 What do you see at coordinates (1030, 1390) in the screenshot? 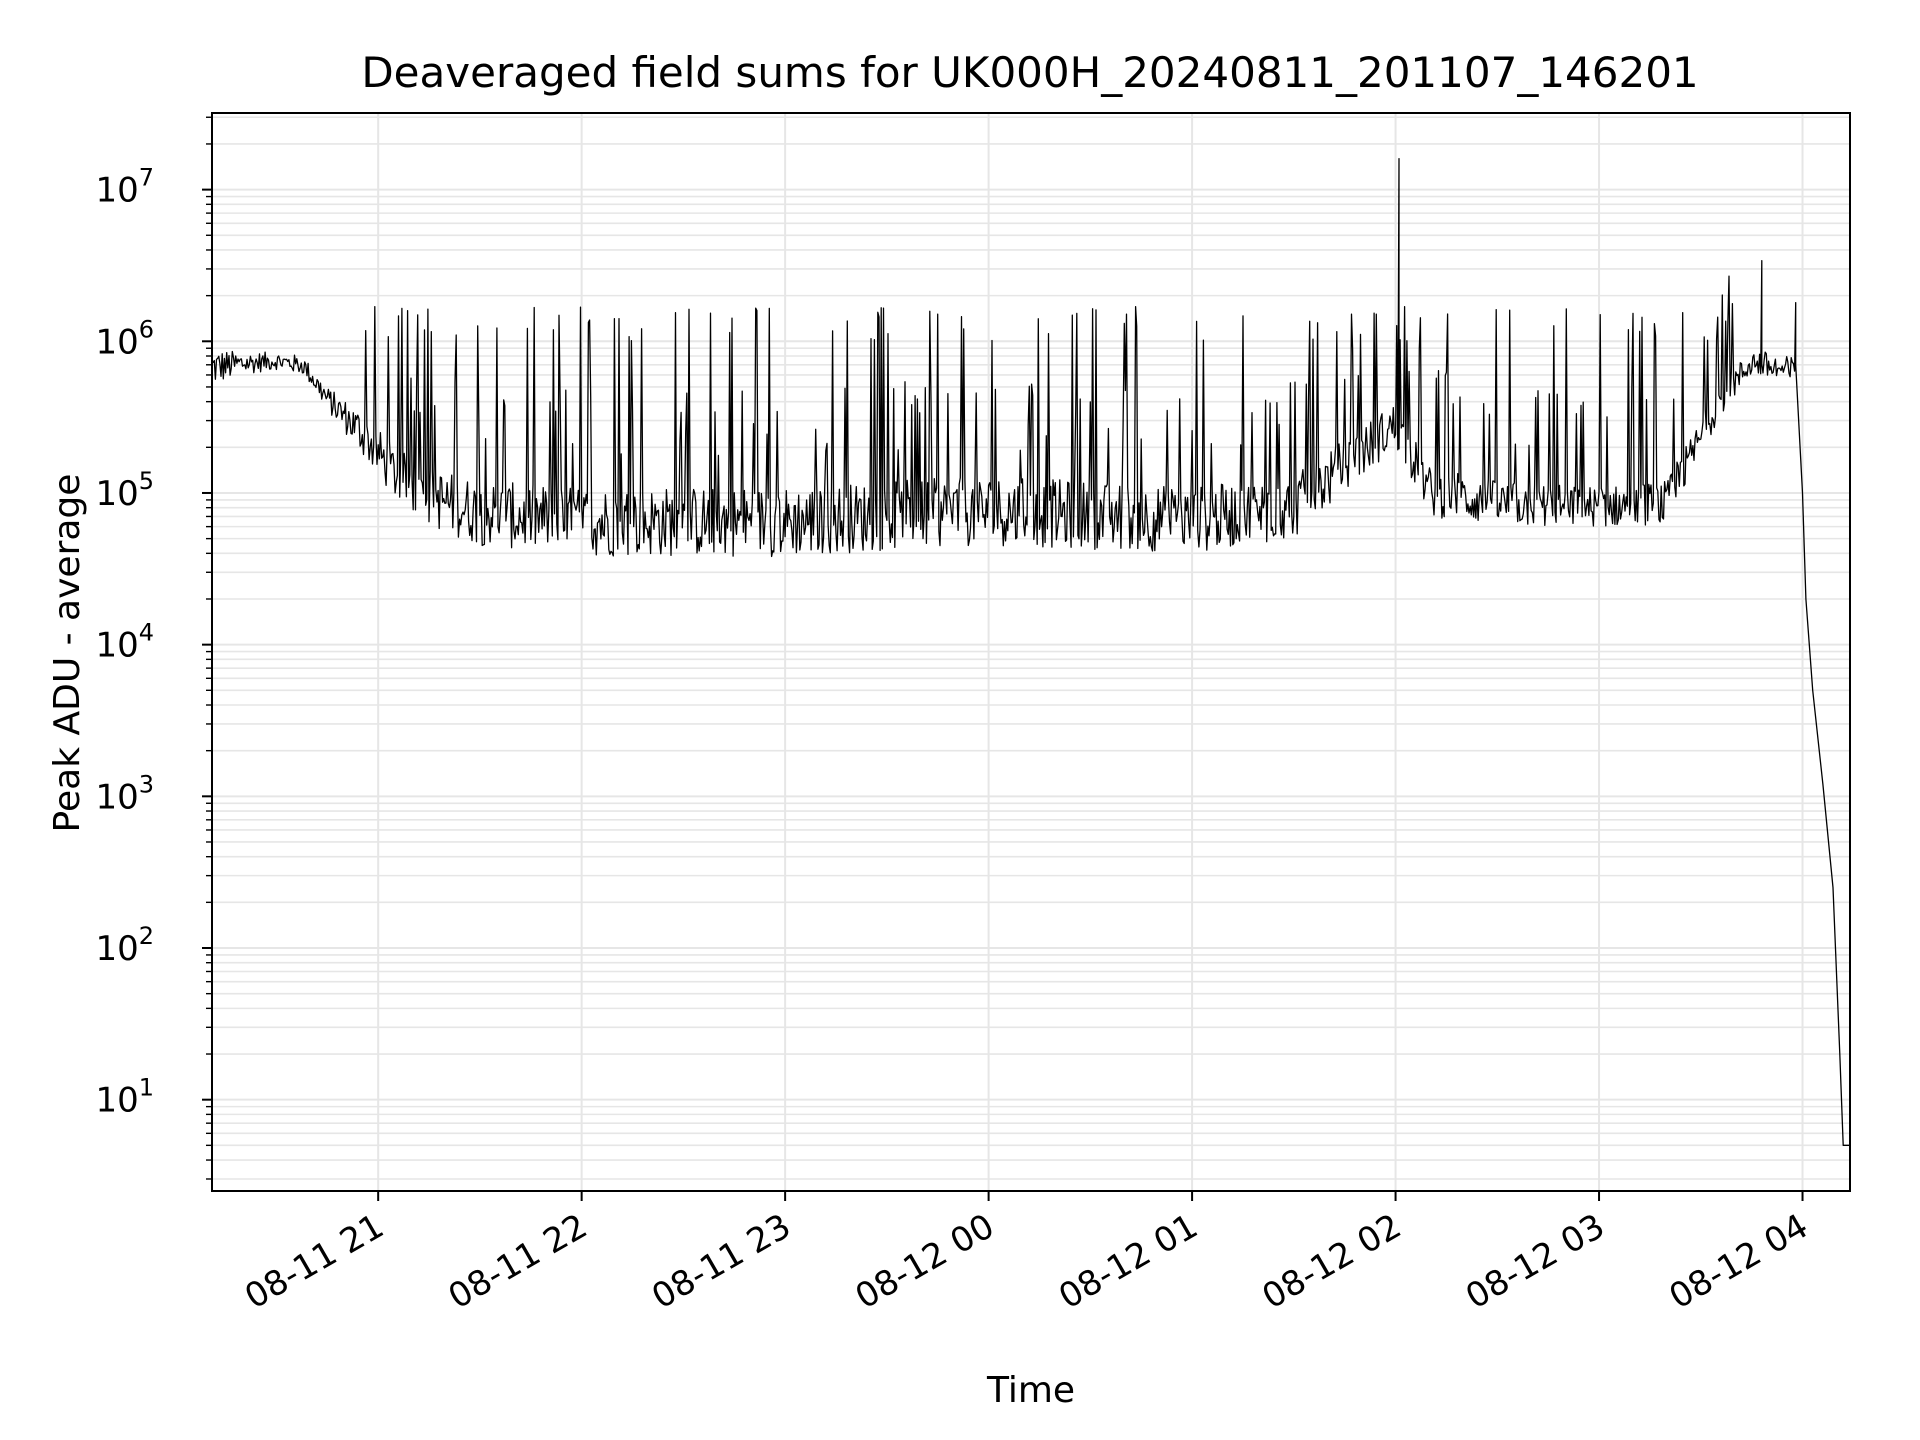
I see `x-axis-title: Time` at bounding box center [1030, 1390].